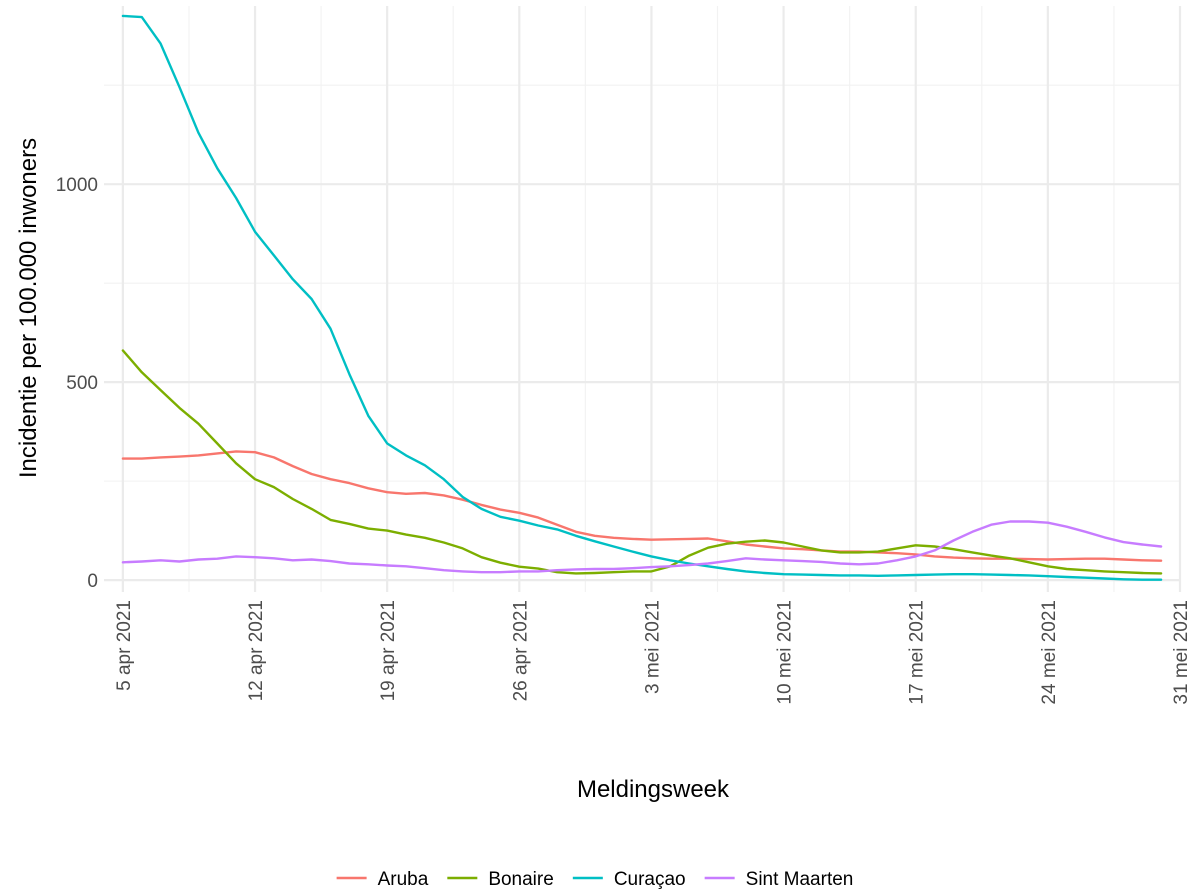  I want to click on legend-label: Curaçao, so click(650, 879).